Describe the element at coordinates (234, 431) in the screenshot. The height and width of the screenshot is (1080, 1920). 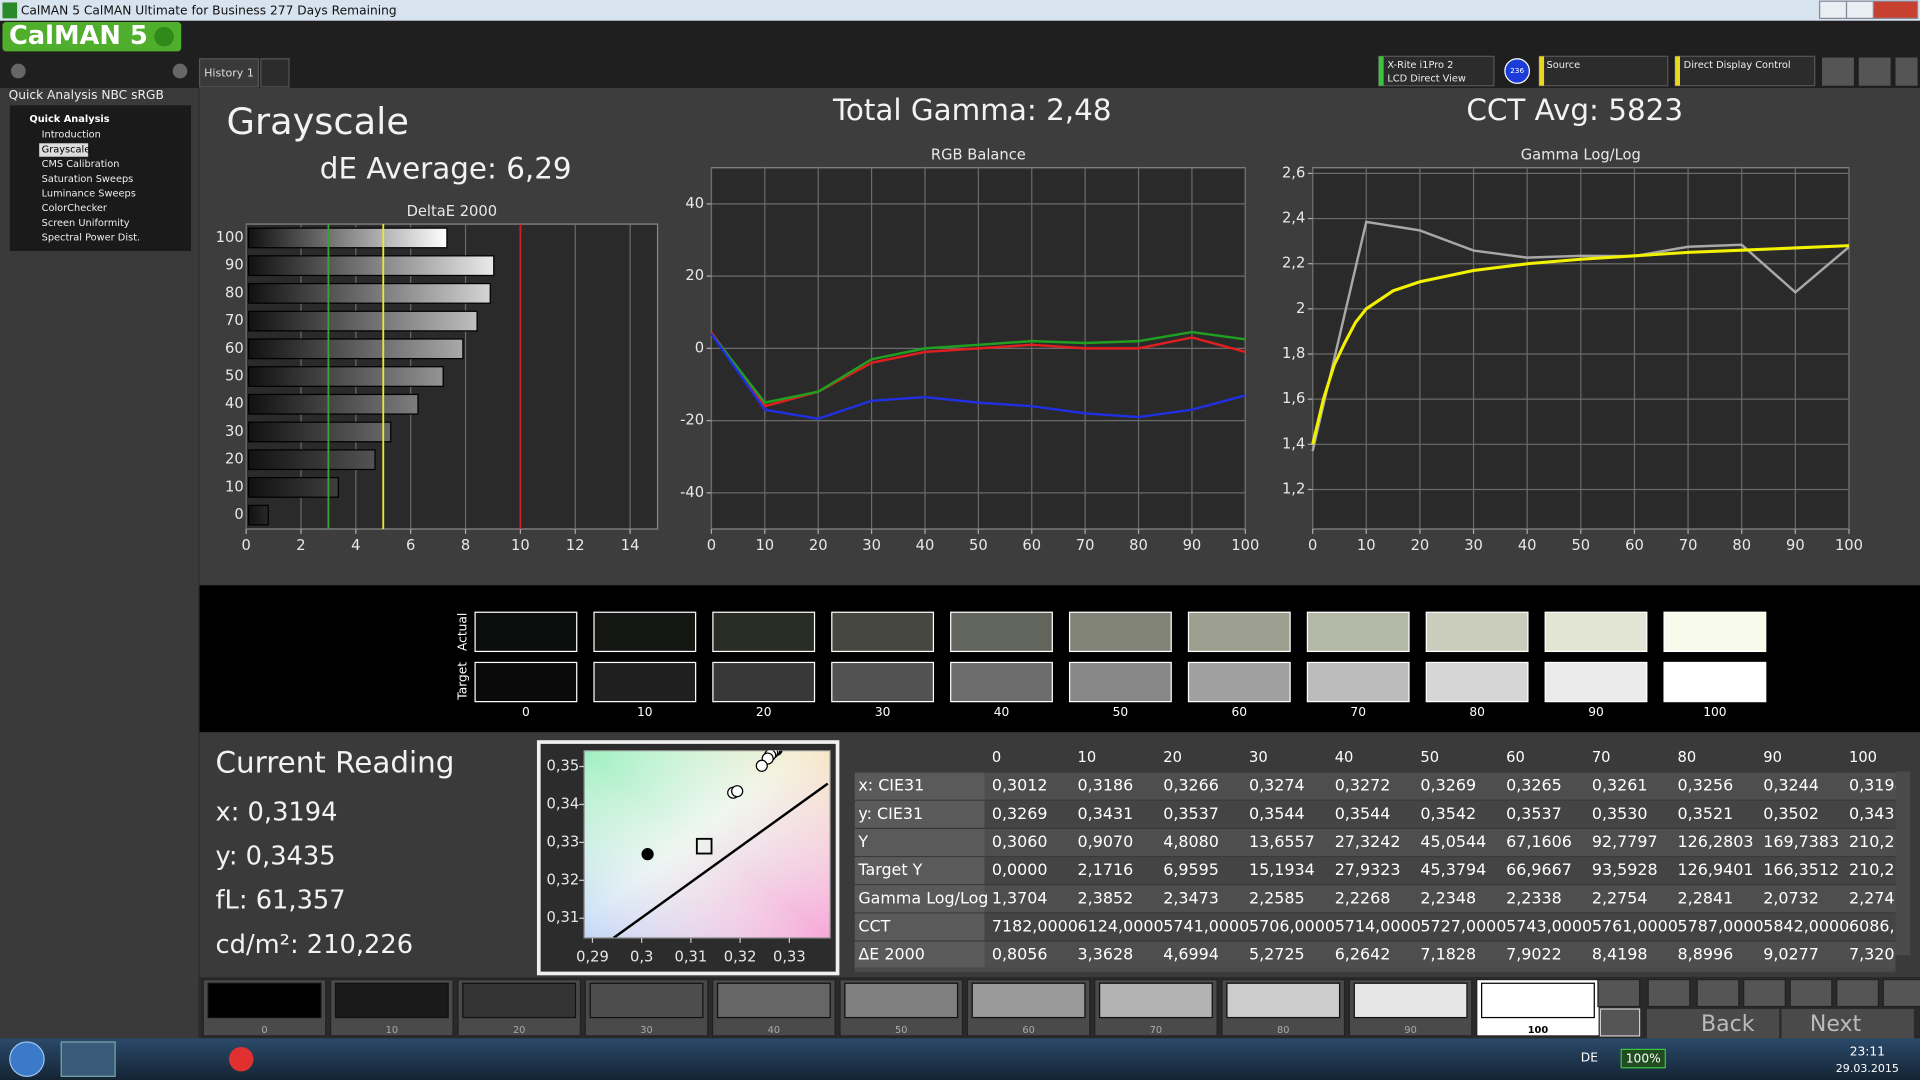
I see `y-category-label: 30` at that location.